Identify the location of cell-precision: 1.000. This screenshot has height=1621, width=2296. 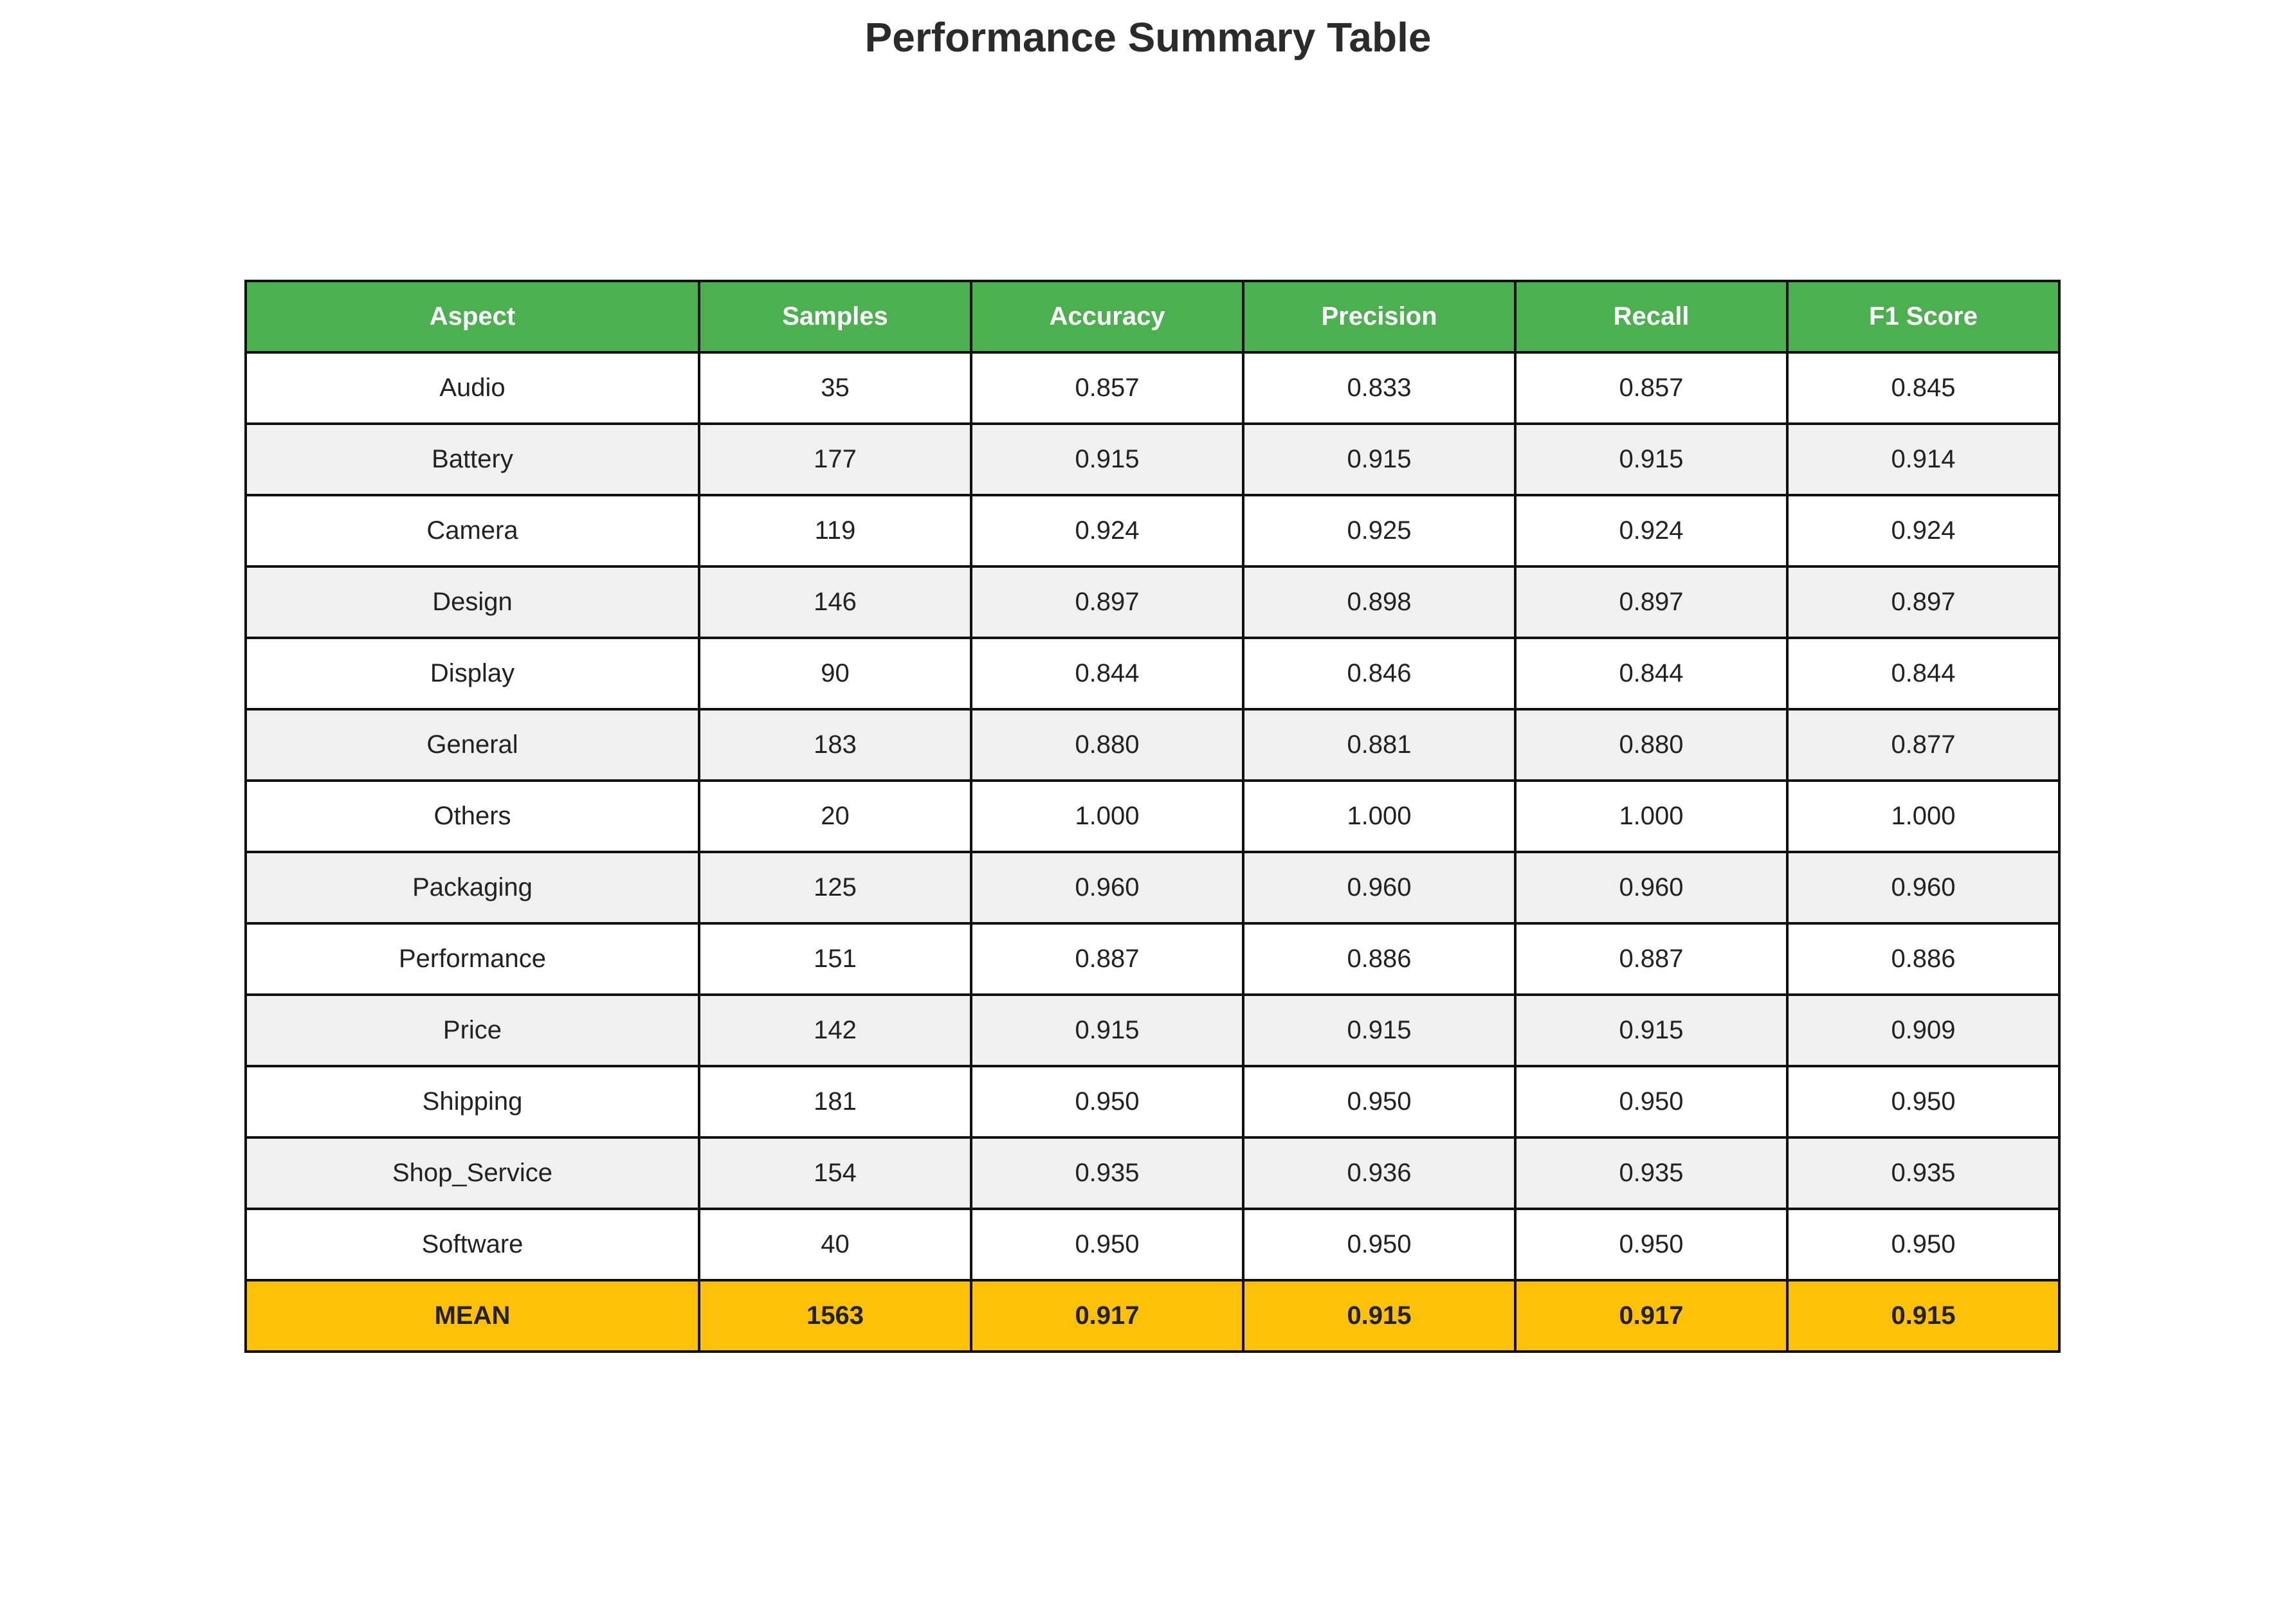
(1380, 816).